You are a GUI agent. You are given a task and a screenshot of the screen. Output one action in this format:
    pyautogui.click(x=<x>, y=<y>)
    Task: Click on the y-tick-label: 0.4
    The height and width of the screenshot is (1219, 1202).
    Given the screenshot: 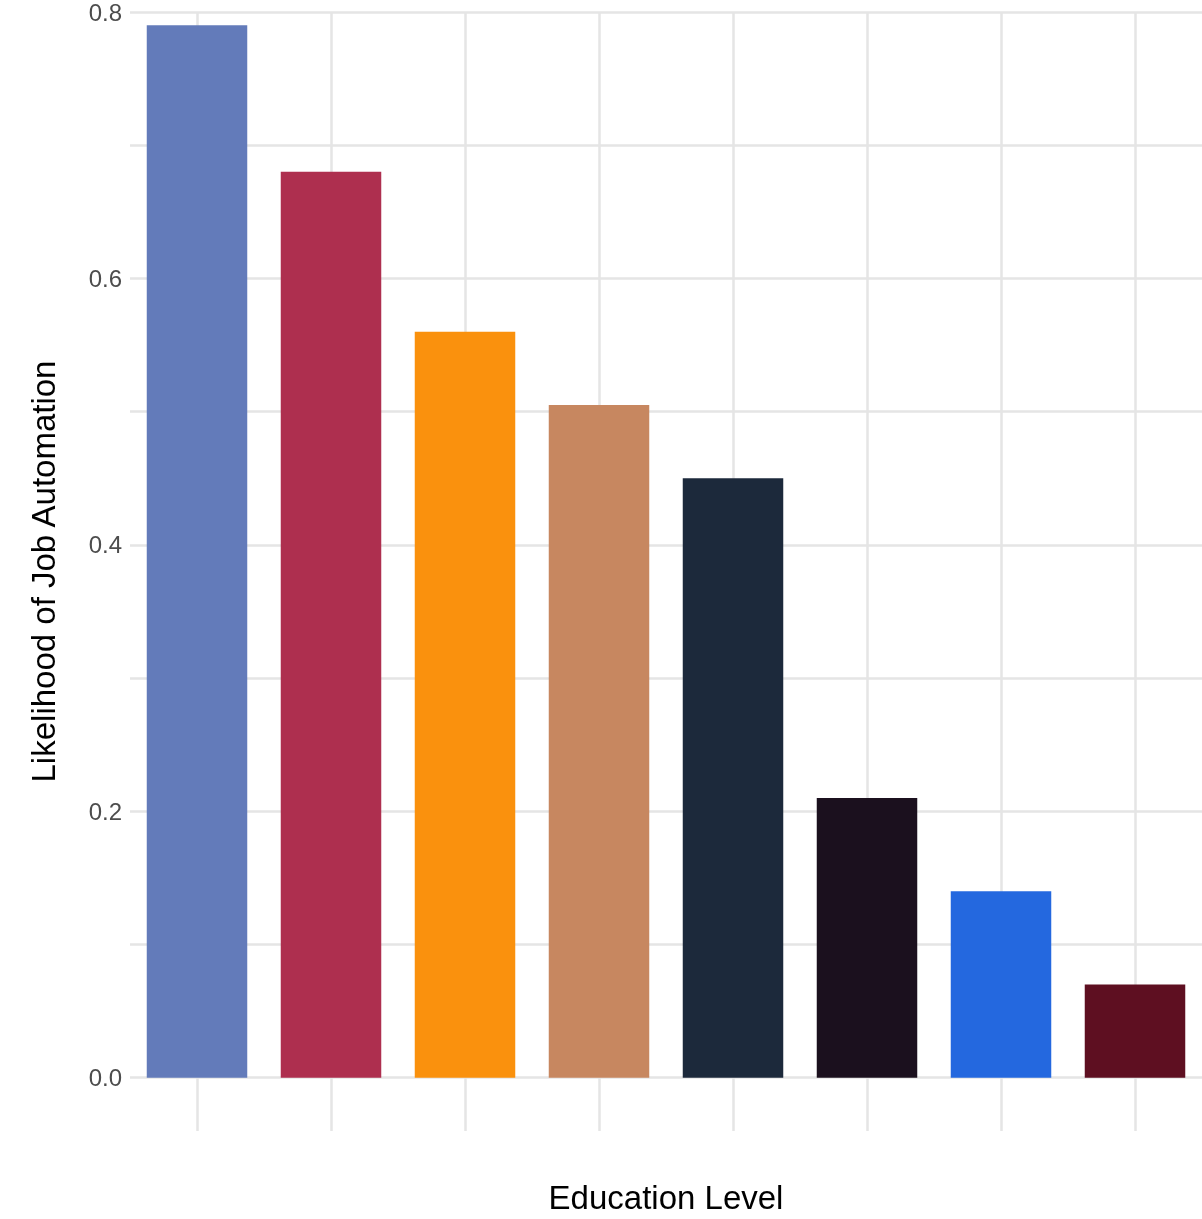 What is the action you would take?
    pyautogui.click(x=105, y=545)
    